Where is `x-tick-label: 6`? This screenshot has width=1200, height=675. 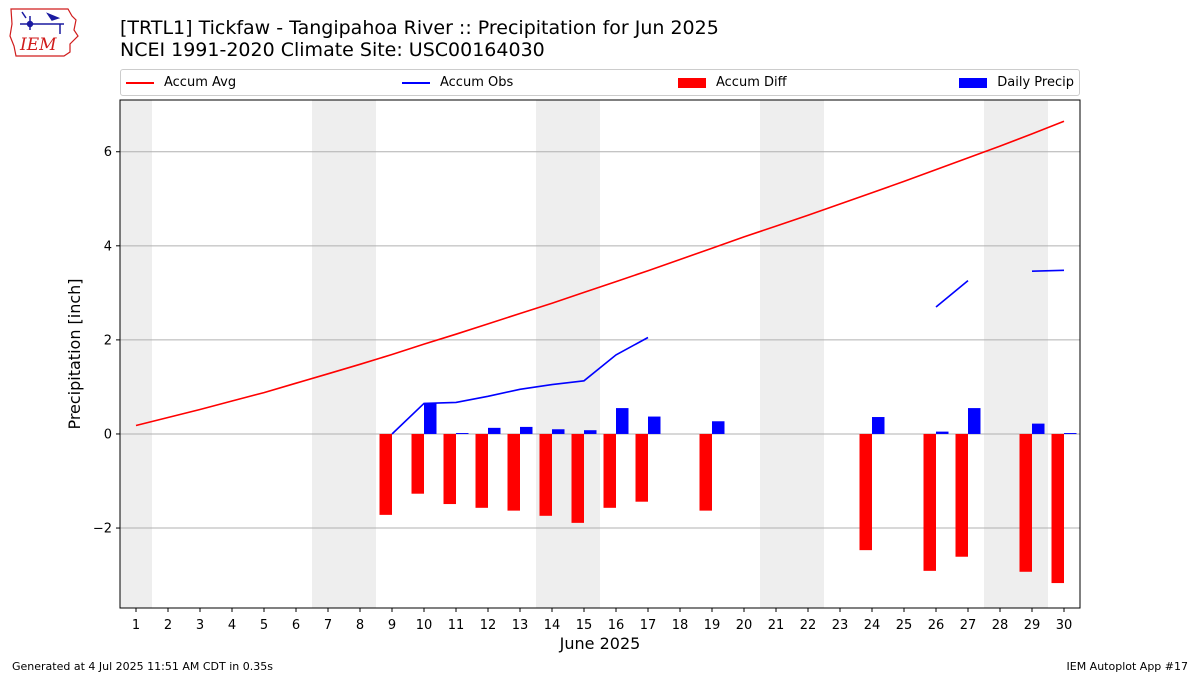
x-tick-label: 6 is located at coordinates (296, 625).